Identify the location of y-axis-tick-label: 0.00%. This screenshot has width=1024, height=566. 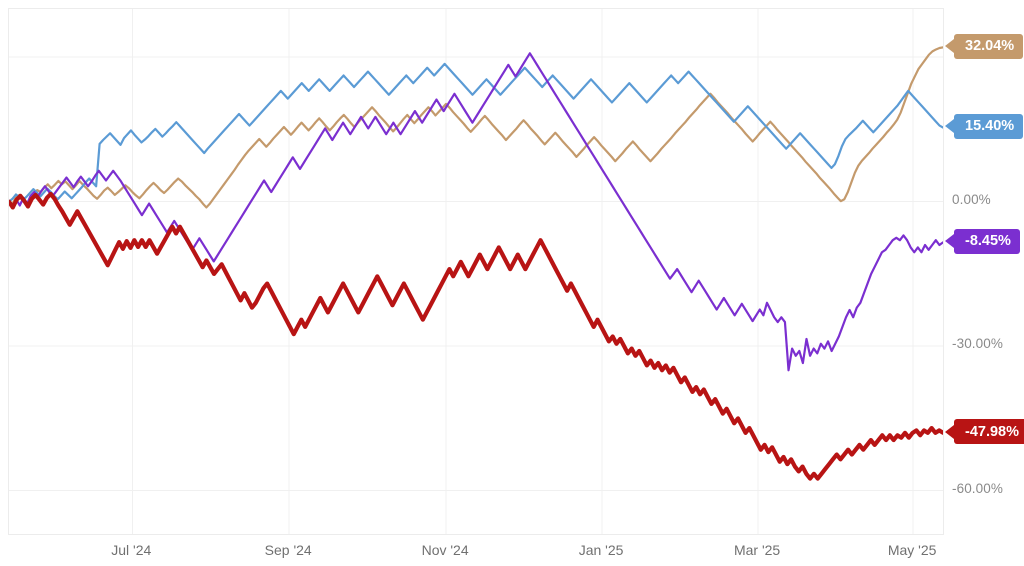
(971, 199).